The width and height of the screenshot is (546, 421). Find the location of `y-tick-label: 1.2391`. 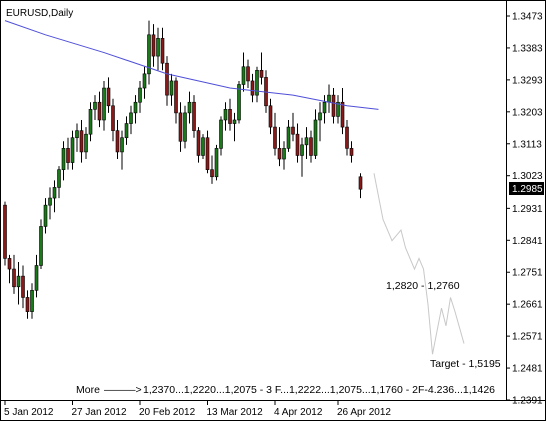

y-tick-label: 1.2391 is located at coordinates (527, 401).